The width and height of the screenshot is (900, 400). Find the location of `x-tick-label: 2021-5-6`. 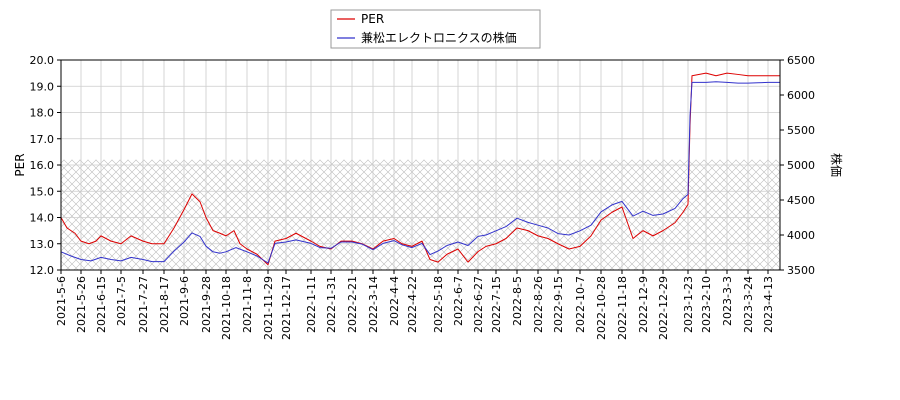

x-tick-label: 2021-5-6 is located at coordinates (61, 301).